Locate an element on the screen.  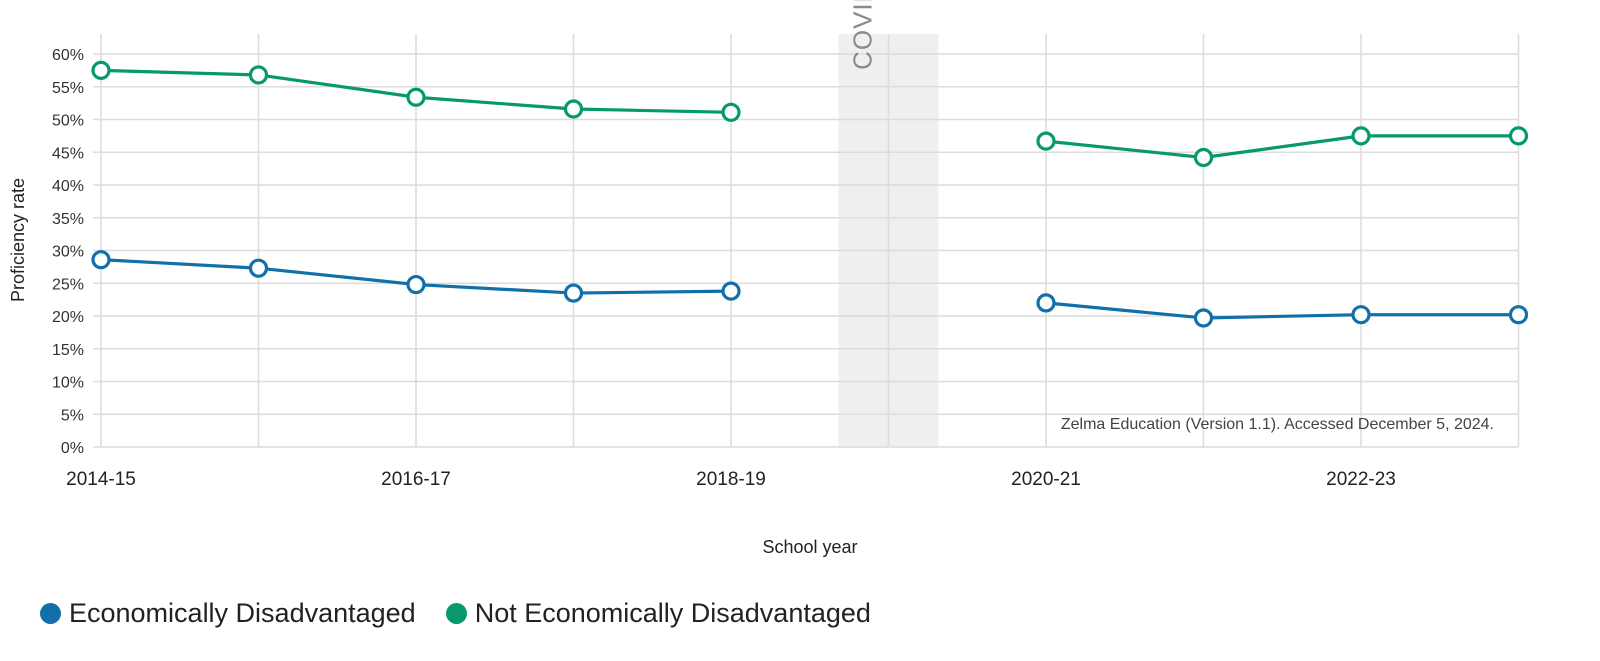
series-economically-disadvantaged is located at coordinates (810, 289).